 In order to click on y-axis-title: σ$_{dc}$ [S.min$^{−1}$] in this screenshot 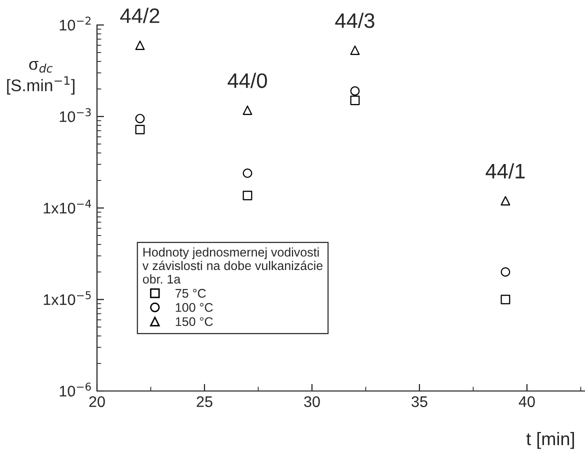, I will do `click(40, 77)`.